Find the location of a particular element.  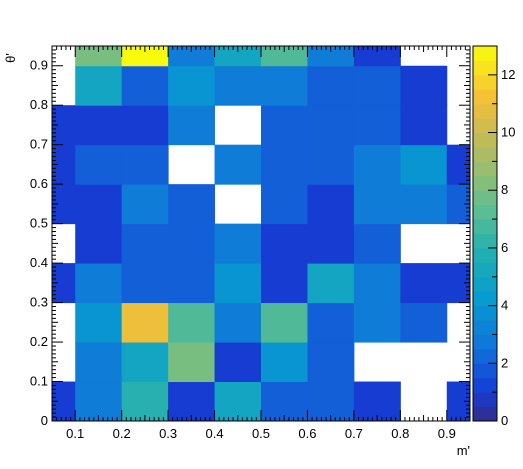

colorbar-tick-label: 10 is located at coordinates (508, 132).